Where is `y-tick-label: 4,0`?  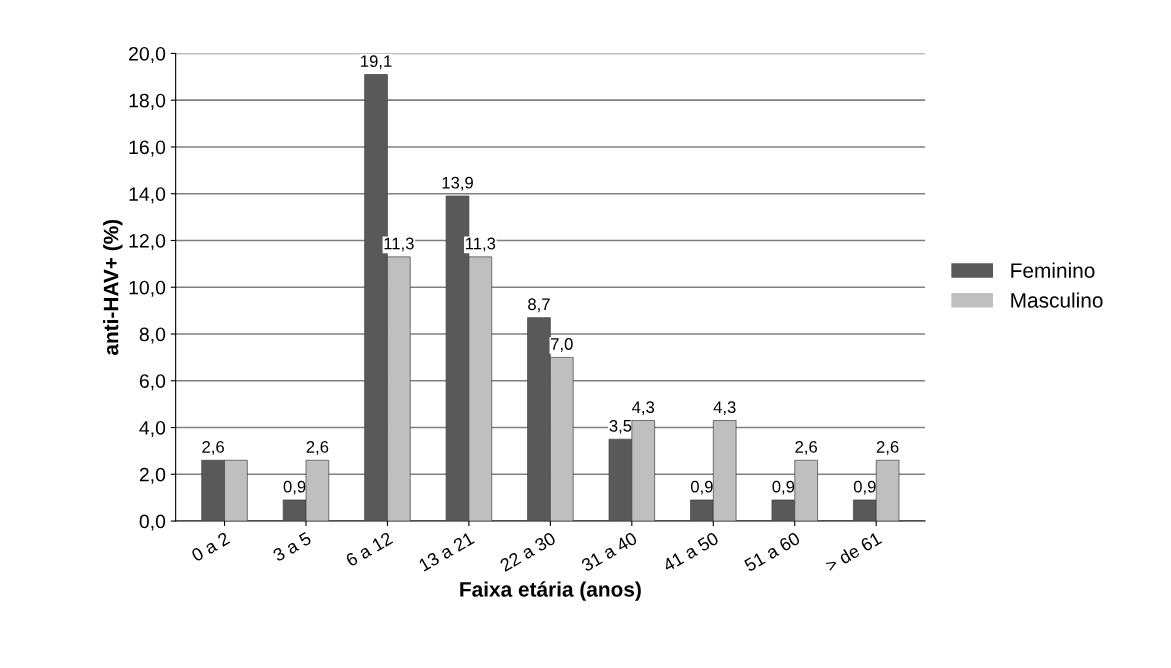
y-tick-label: 4,0 is located at coordinates (152, 429).